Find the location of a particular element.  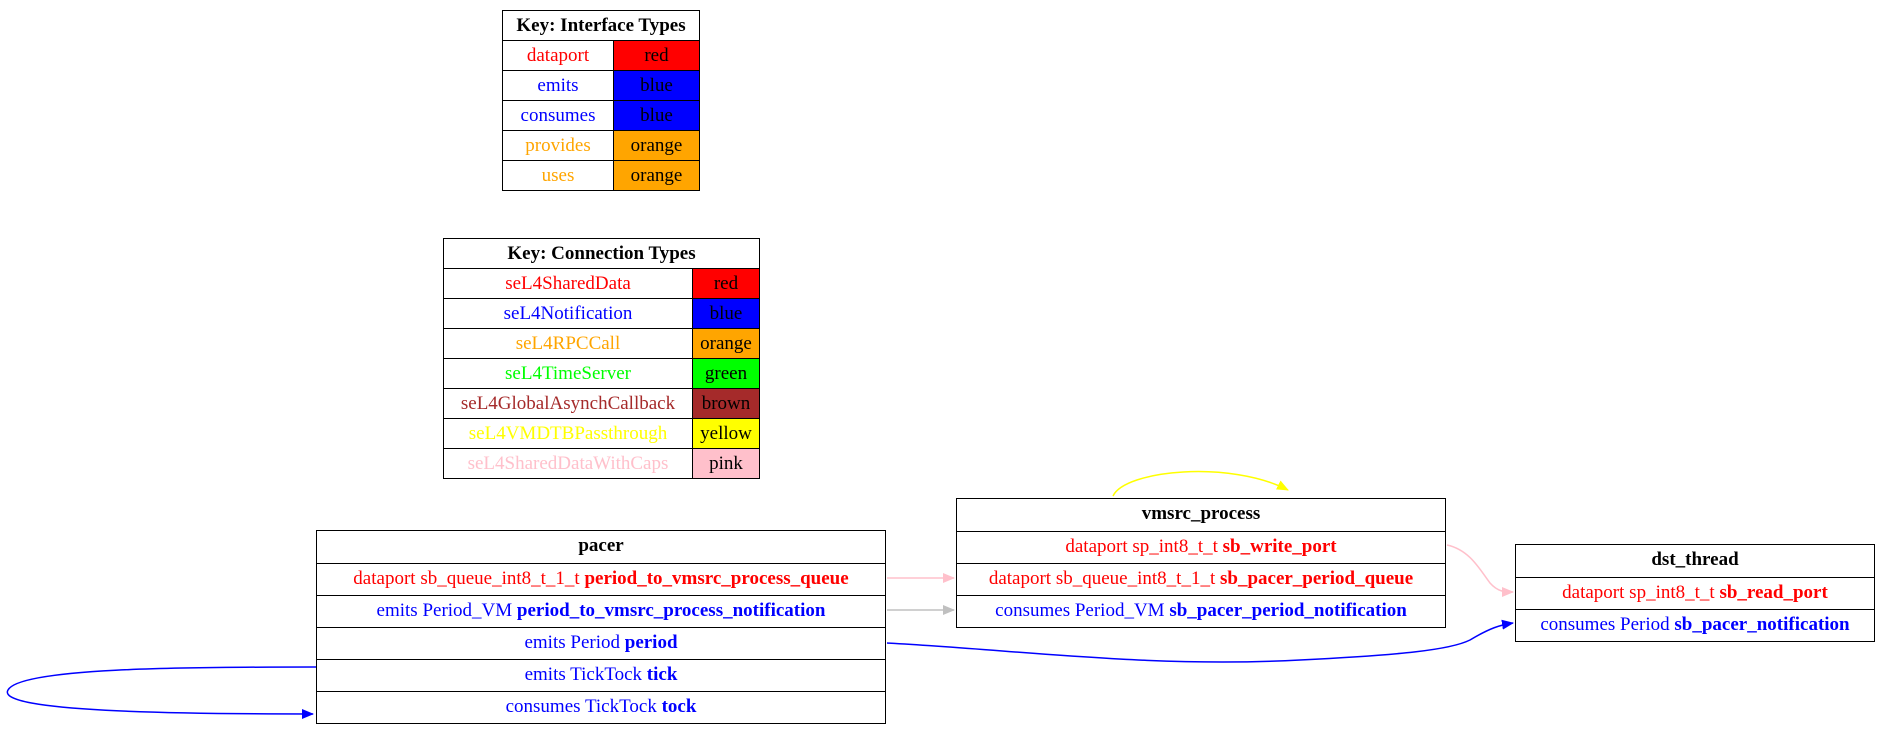

interface-key-name: uses is located at coordinates (558, 175).